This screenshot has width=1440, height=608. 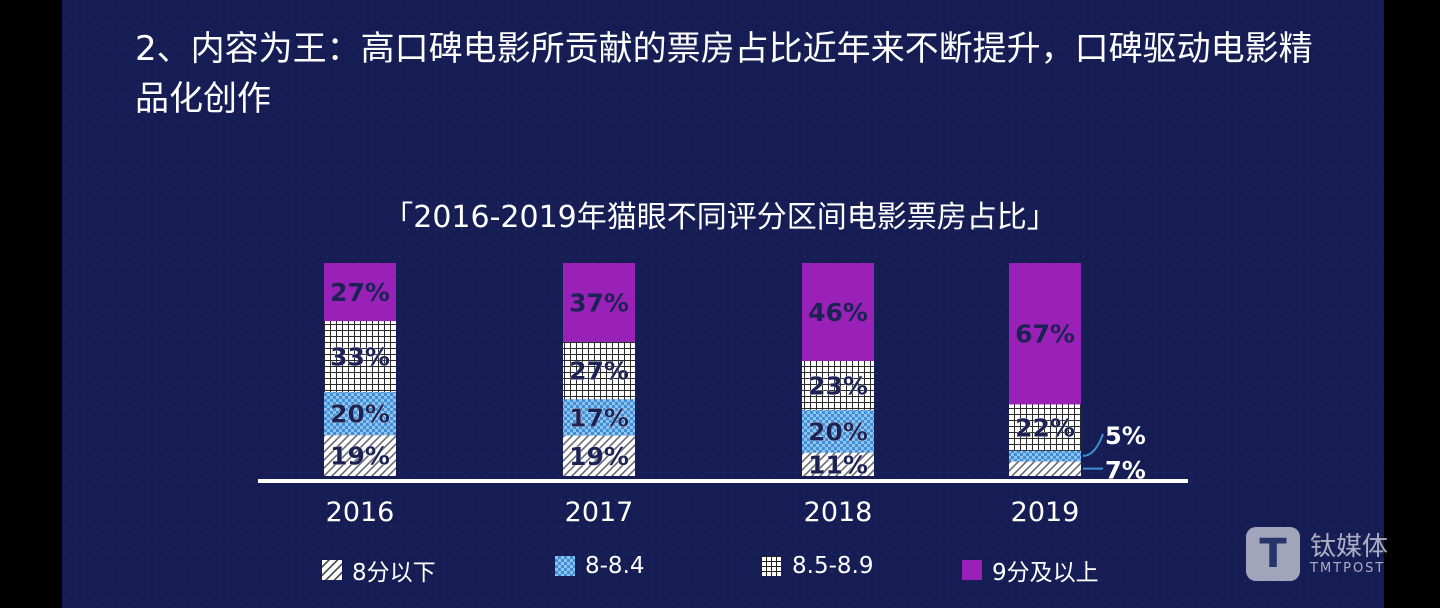 What do you see at coordinates (720, 573) in the screenshot?
I see `chart-legend: 8分以下 8-8.4 8.5-8.9 9分及以上` at bounding box center [720, 573].